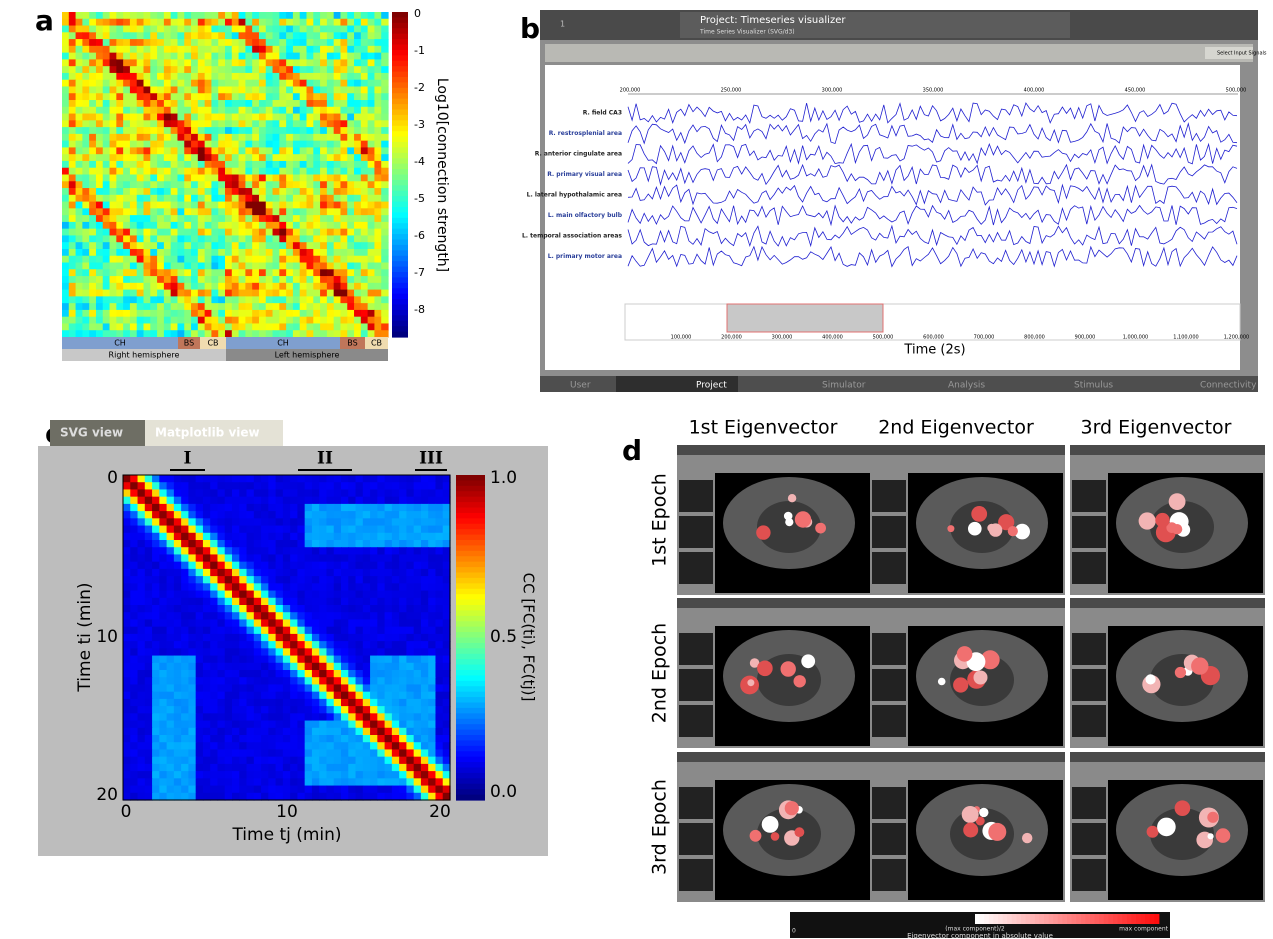  What do you see at coordinates (1228, 386) in the screenshot?
I see `nav-tab: Connectivity` at bounding box center [1228, 386].